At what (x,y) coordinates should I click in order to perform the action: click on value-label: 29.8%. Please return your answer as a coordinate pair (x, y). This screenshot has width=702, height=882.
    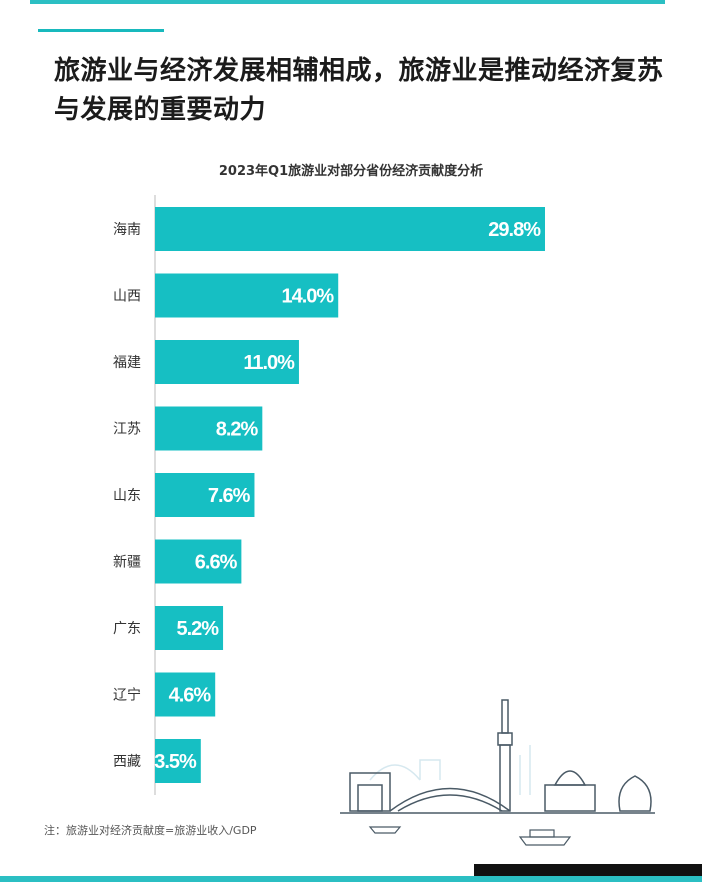
    Looking at the image, I should click on (514, 230).